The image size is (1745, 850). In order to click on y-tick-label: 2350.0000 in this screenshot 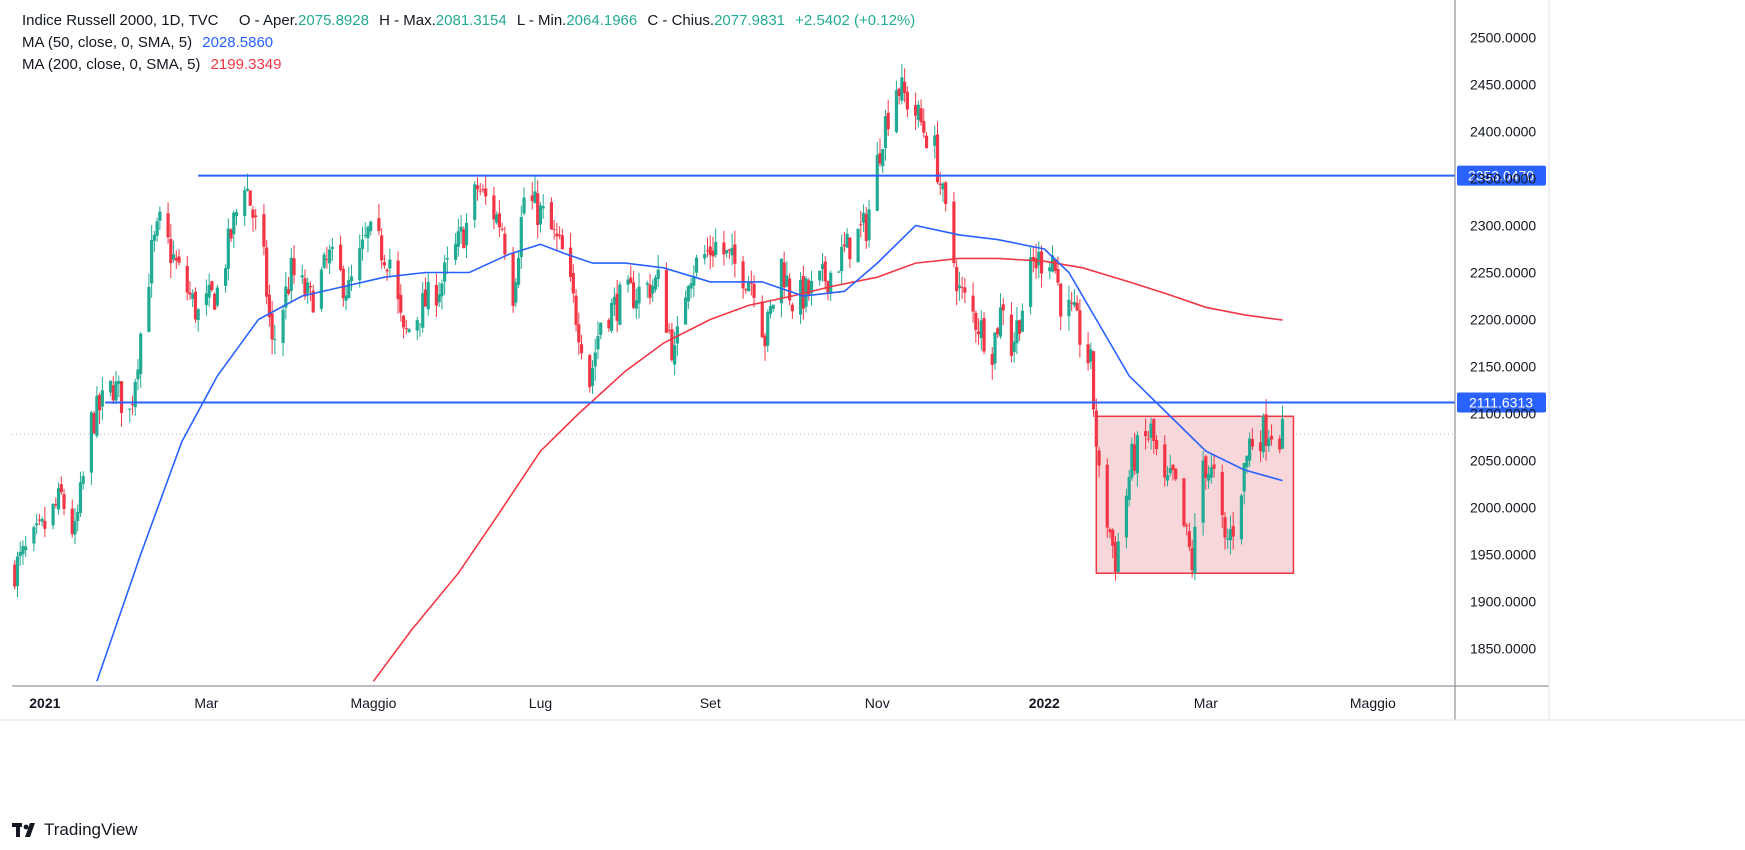, I will do `click(1503, 179)`.